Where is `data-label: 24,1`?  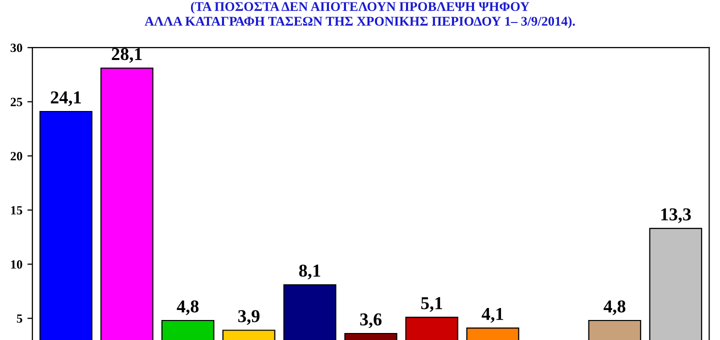
data-label: 24,1 is located at coordinates (65, 98).